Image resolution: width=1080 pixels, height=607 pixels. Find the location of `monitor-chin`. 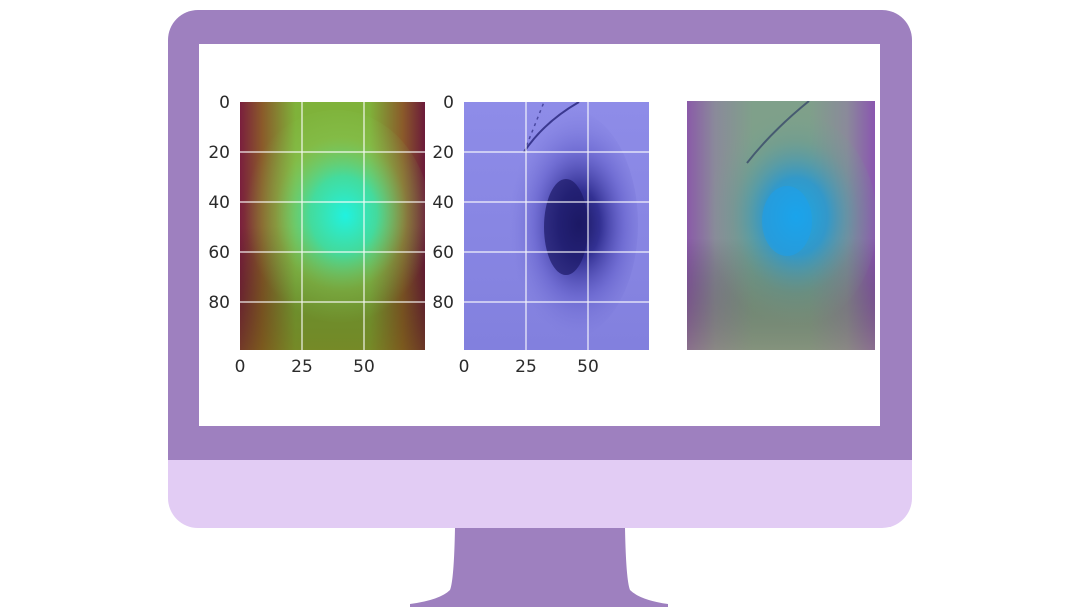

monitor-chin is located at coordinates (540, 494).